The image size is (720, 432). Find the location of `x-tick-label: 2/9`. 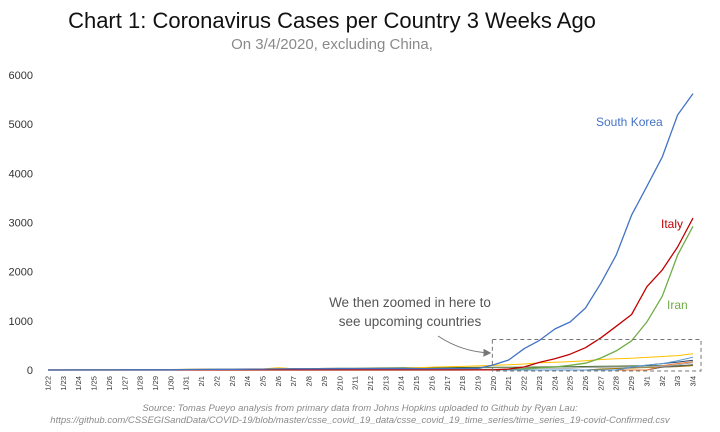

x-tick-label: 2/9 is located at coordinates (324, 381).